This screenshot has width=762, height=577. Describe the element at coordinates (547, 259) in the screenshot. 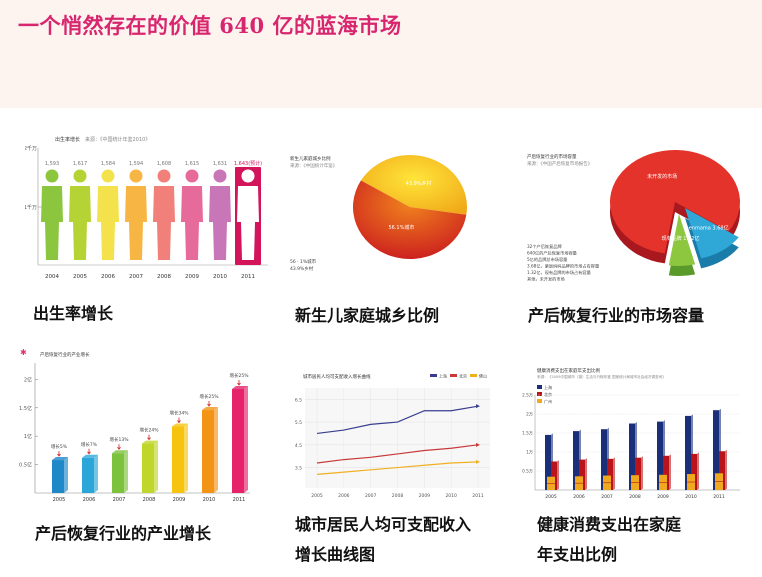

I see `note-text: 5亿的品牌总市场容量` at that location.